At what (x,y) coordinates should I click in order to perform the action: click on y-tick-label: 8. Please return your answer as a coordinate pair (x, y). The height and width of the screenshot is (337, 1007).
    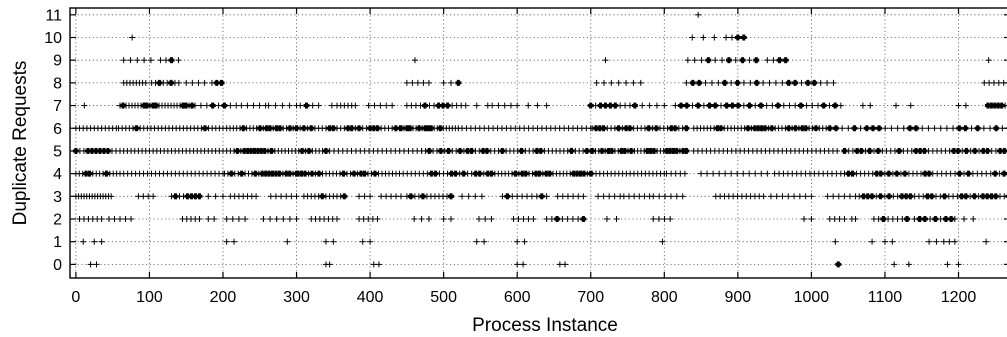
    Looking at the image, I should click on (57, 83).